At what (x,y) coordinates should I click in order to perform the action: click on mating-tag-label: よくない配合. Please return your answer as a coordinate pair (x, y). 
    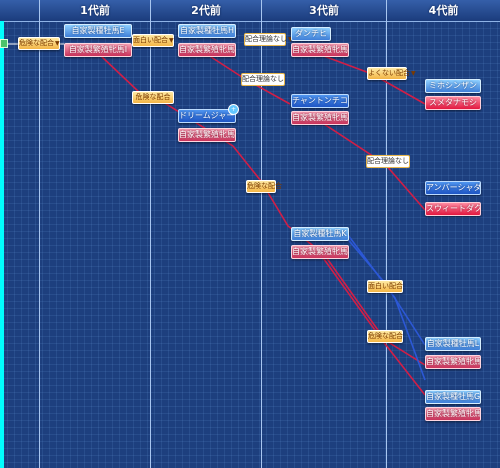
    Looking at the image, I should click on (389, 73).